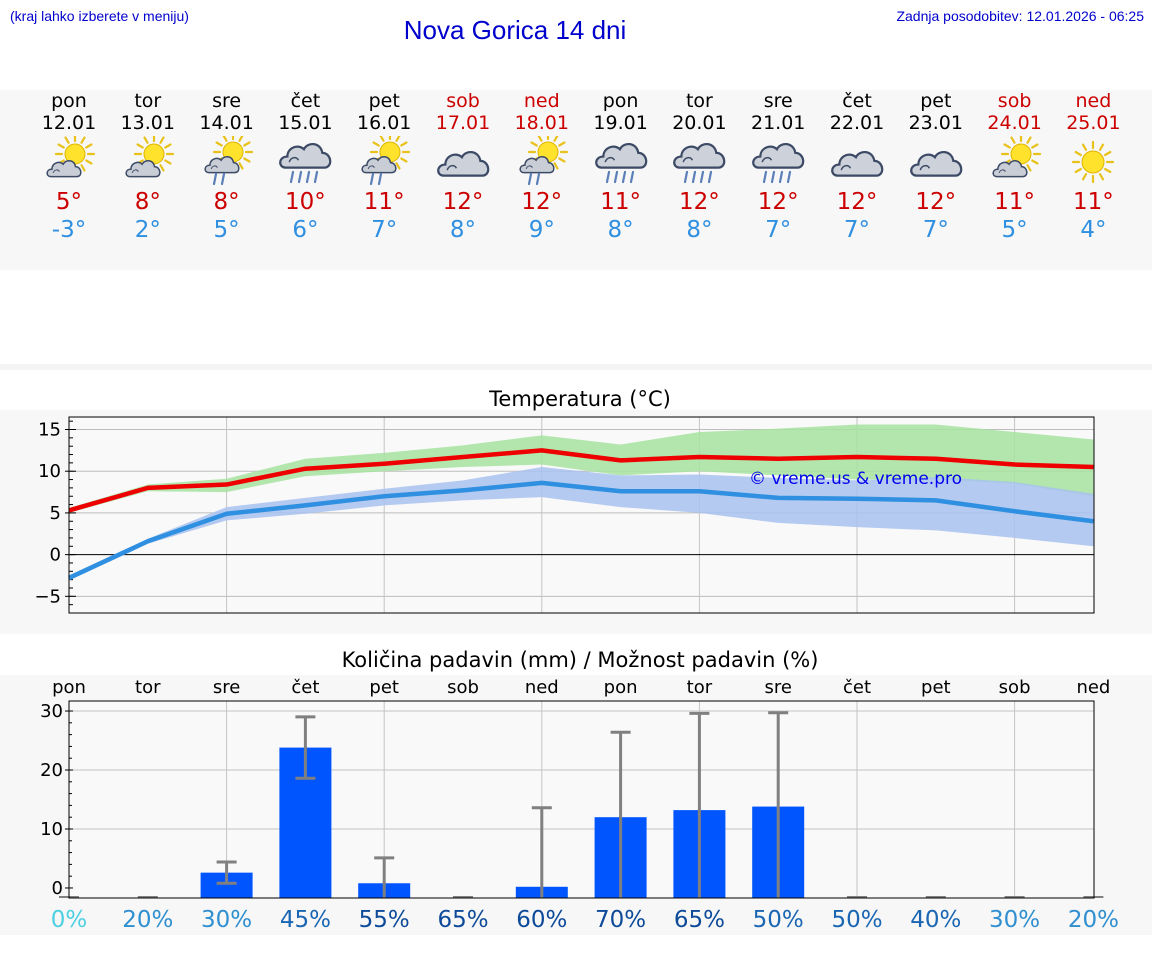  What do you see at coordinates (576, 367) in the screenshot?
I see `separator-band` at bounding box center [576, 367].